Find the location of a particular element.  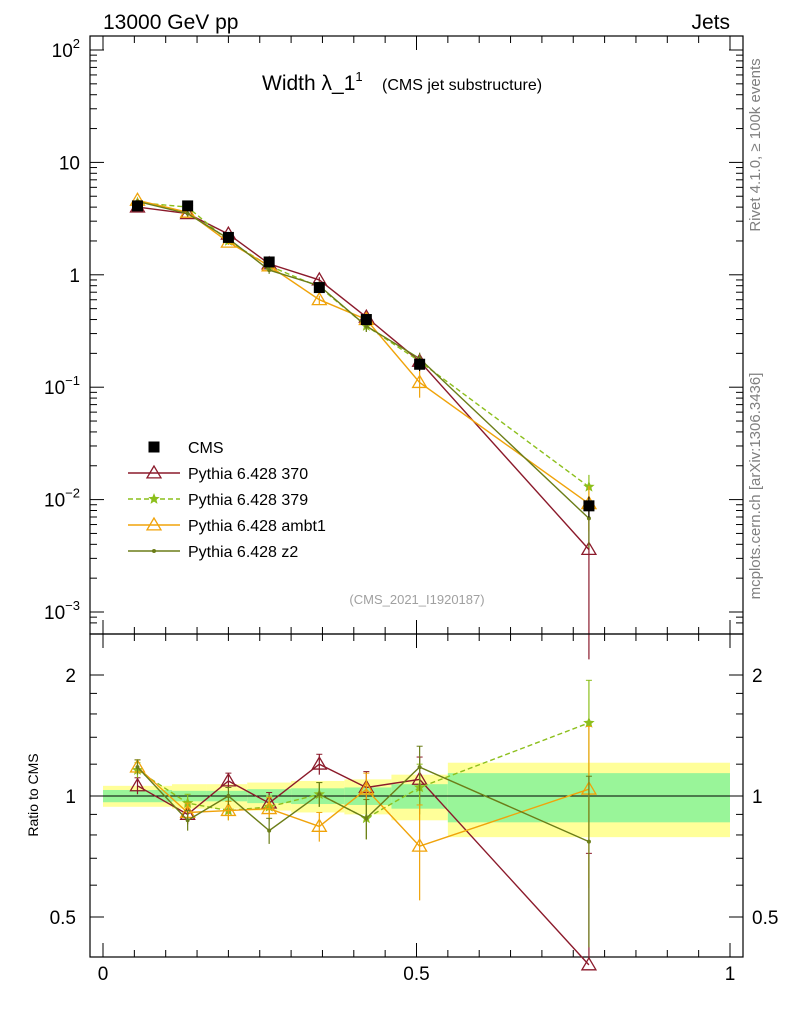

legend-label: CMS is located at coordinates (206, 448).